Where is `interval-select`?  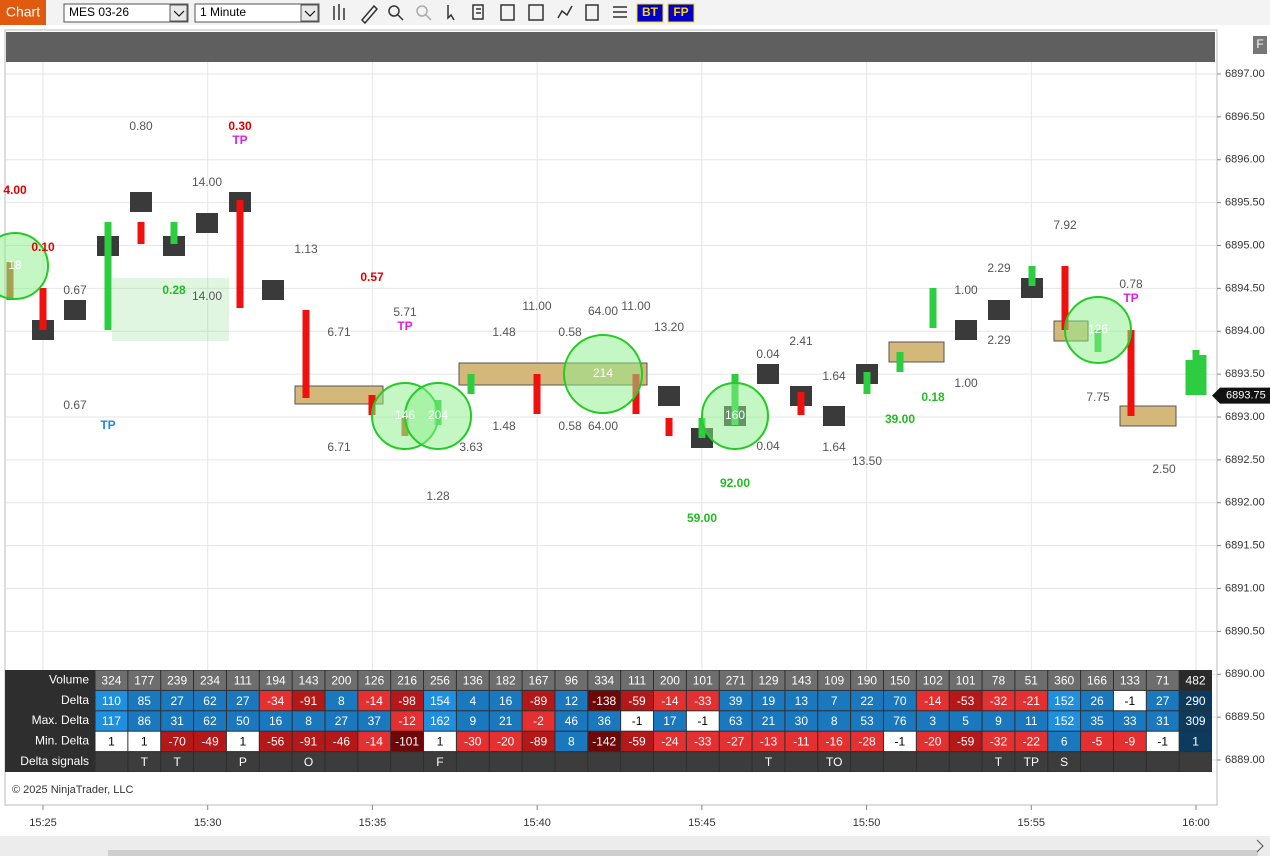 interval-select is located at coordinates (257, 13).